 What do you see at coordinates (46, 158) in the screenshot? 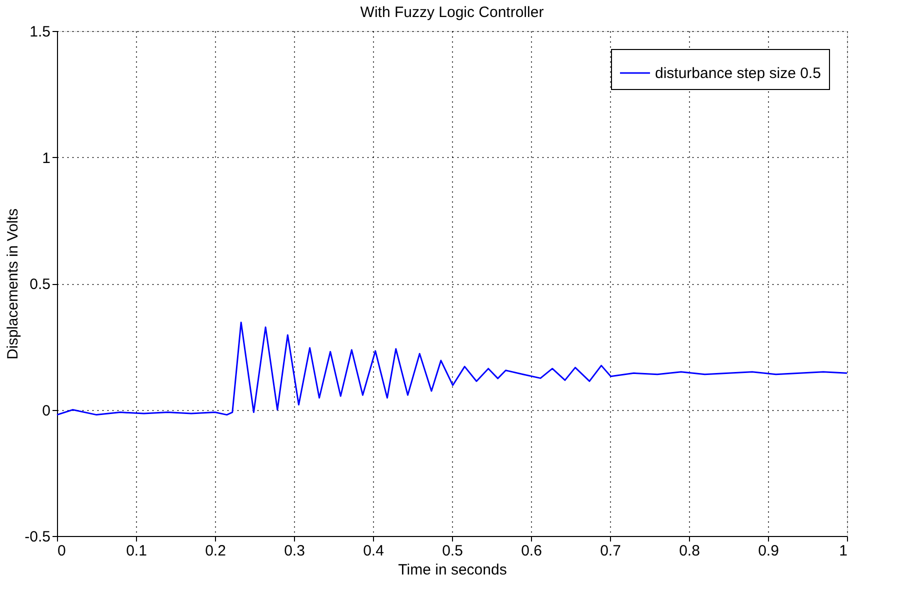
I see `y-tick-label: 1` at bounding box center [46, 158].